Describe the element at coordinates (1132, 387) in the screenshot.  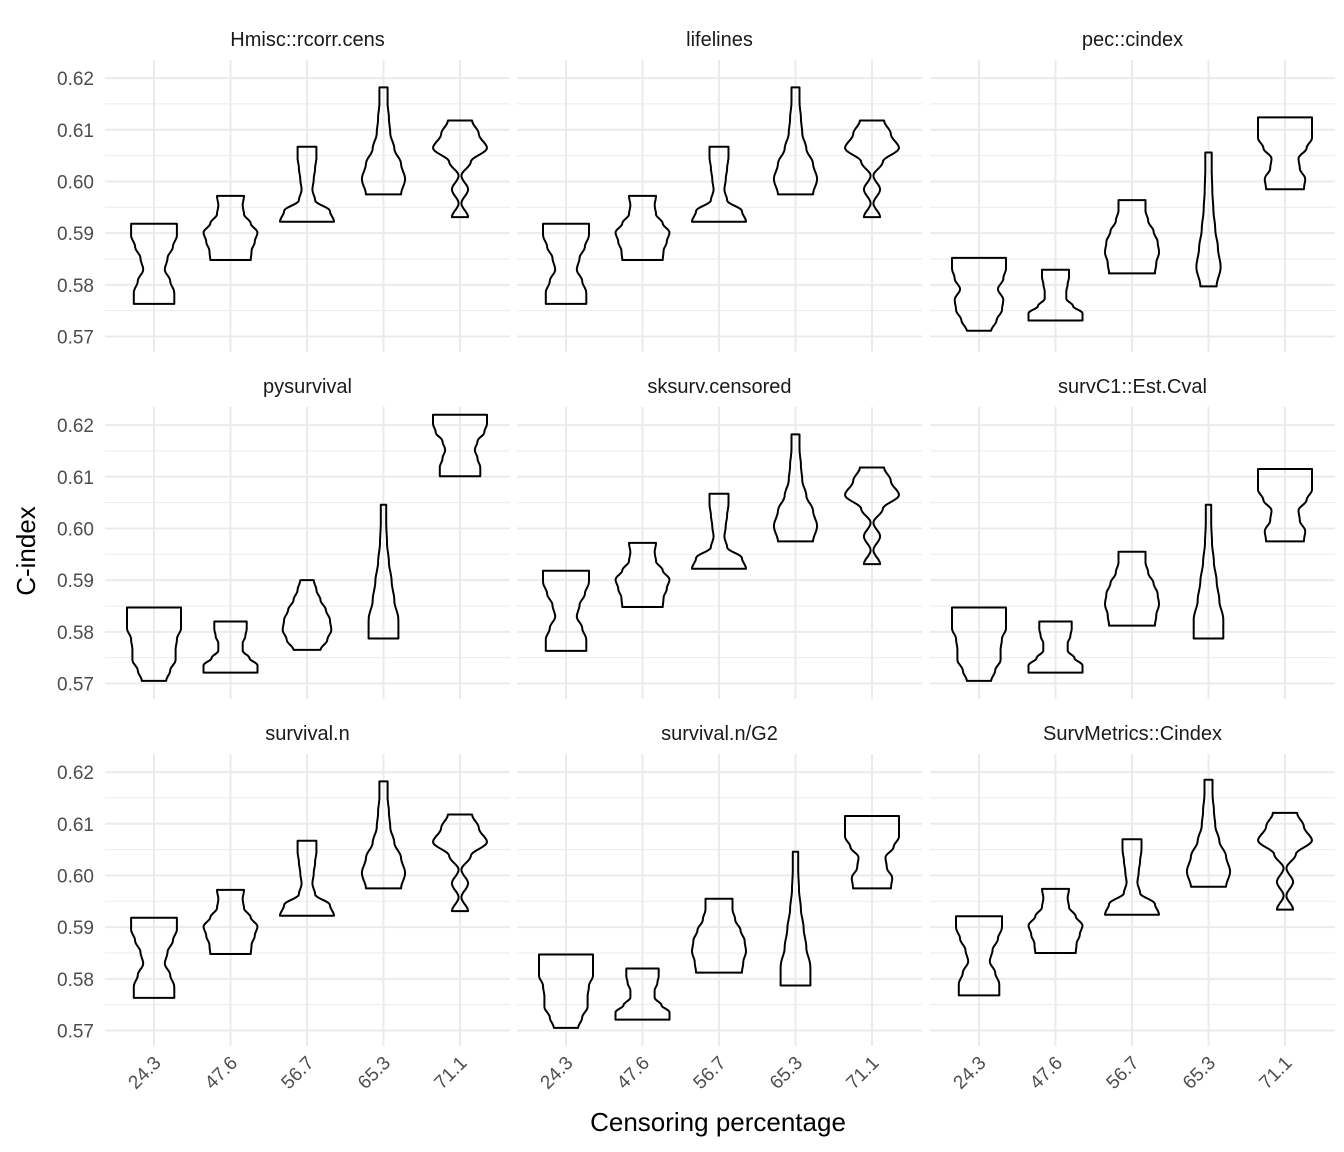
I see `facet-title: survC1::Est.Cval` at that location.